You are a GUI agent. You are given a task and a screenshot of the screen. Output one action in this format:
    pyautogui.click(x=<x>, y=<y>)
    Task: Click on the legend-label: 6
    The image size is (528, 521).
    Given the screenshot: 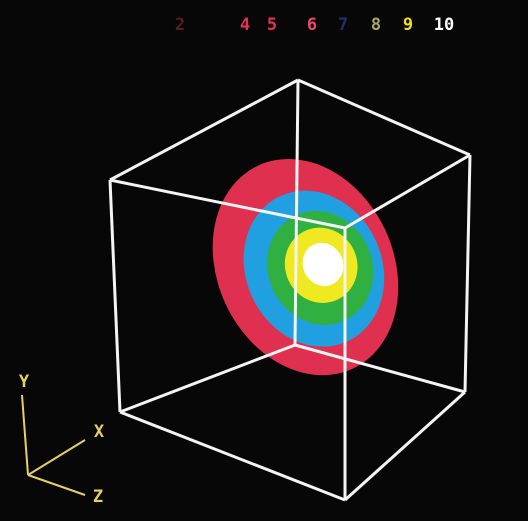 What is the action you would take?
    pyautogui.click(x=312, y=25)
    